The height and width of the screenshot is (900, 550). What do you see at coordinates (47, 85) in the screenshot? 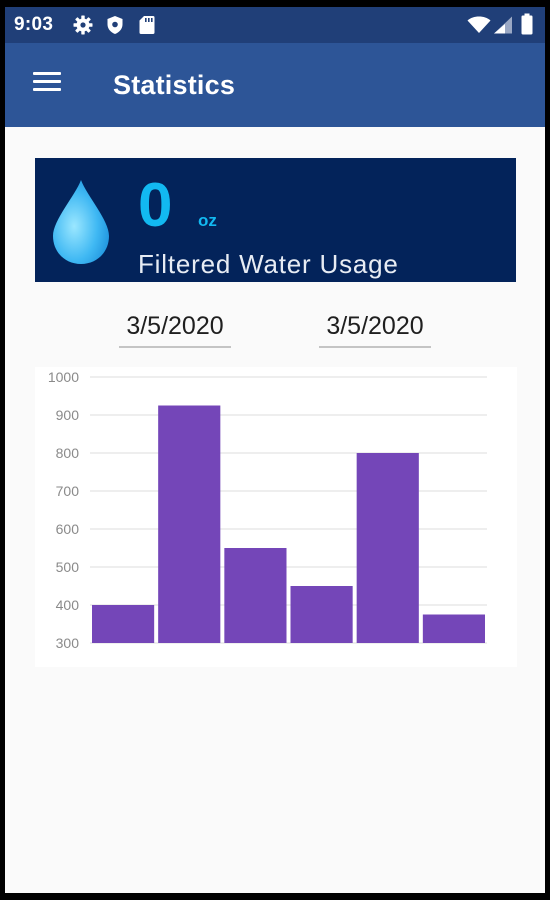
I see `hamburger-menu-icon` at bounding box center [47, 85].